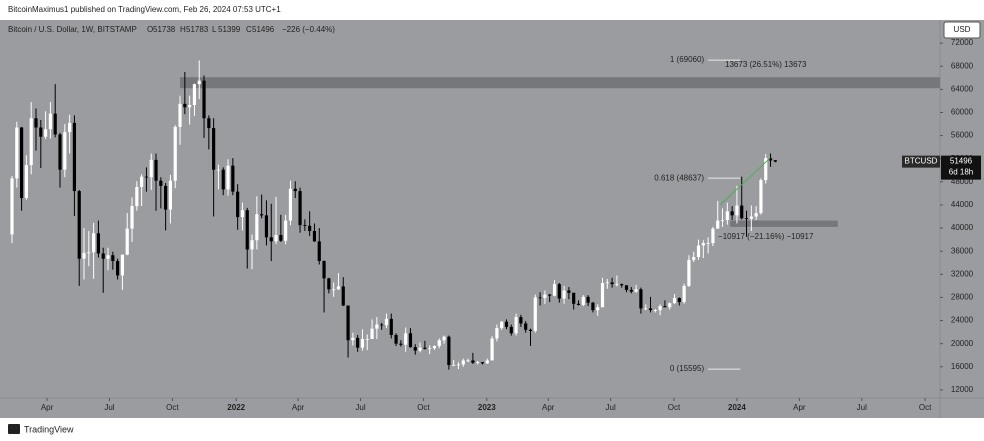  Describe the element at coordinates (308, 29) in the screenshot. I see `change: −226 (−0.44%)` at that location.